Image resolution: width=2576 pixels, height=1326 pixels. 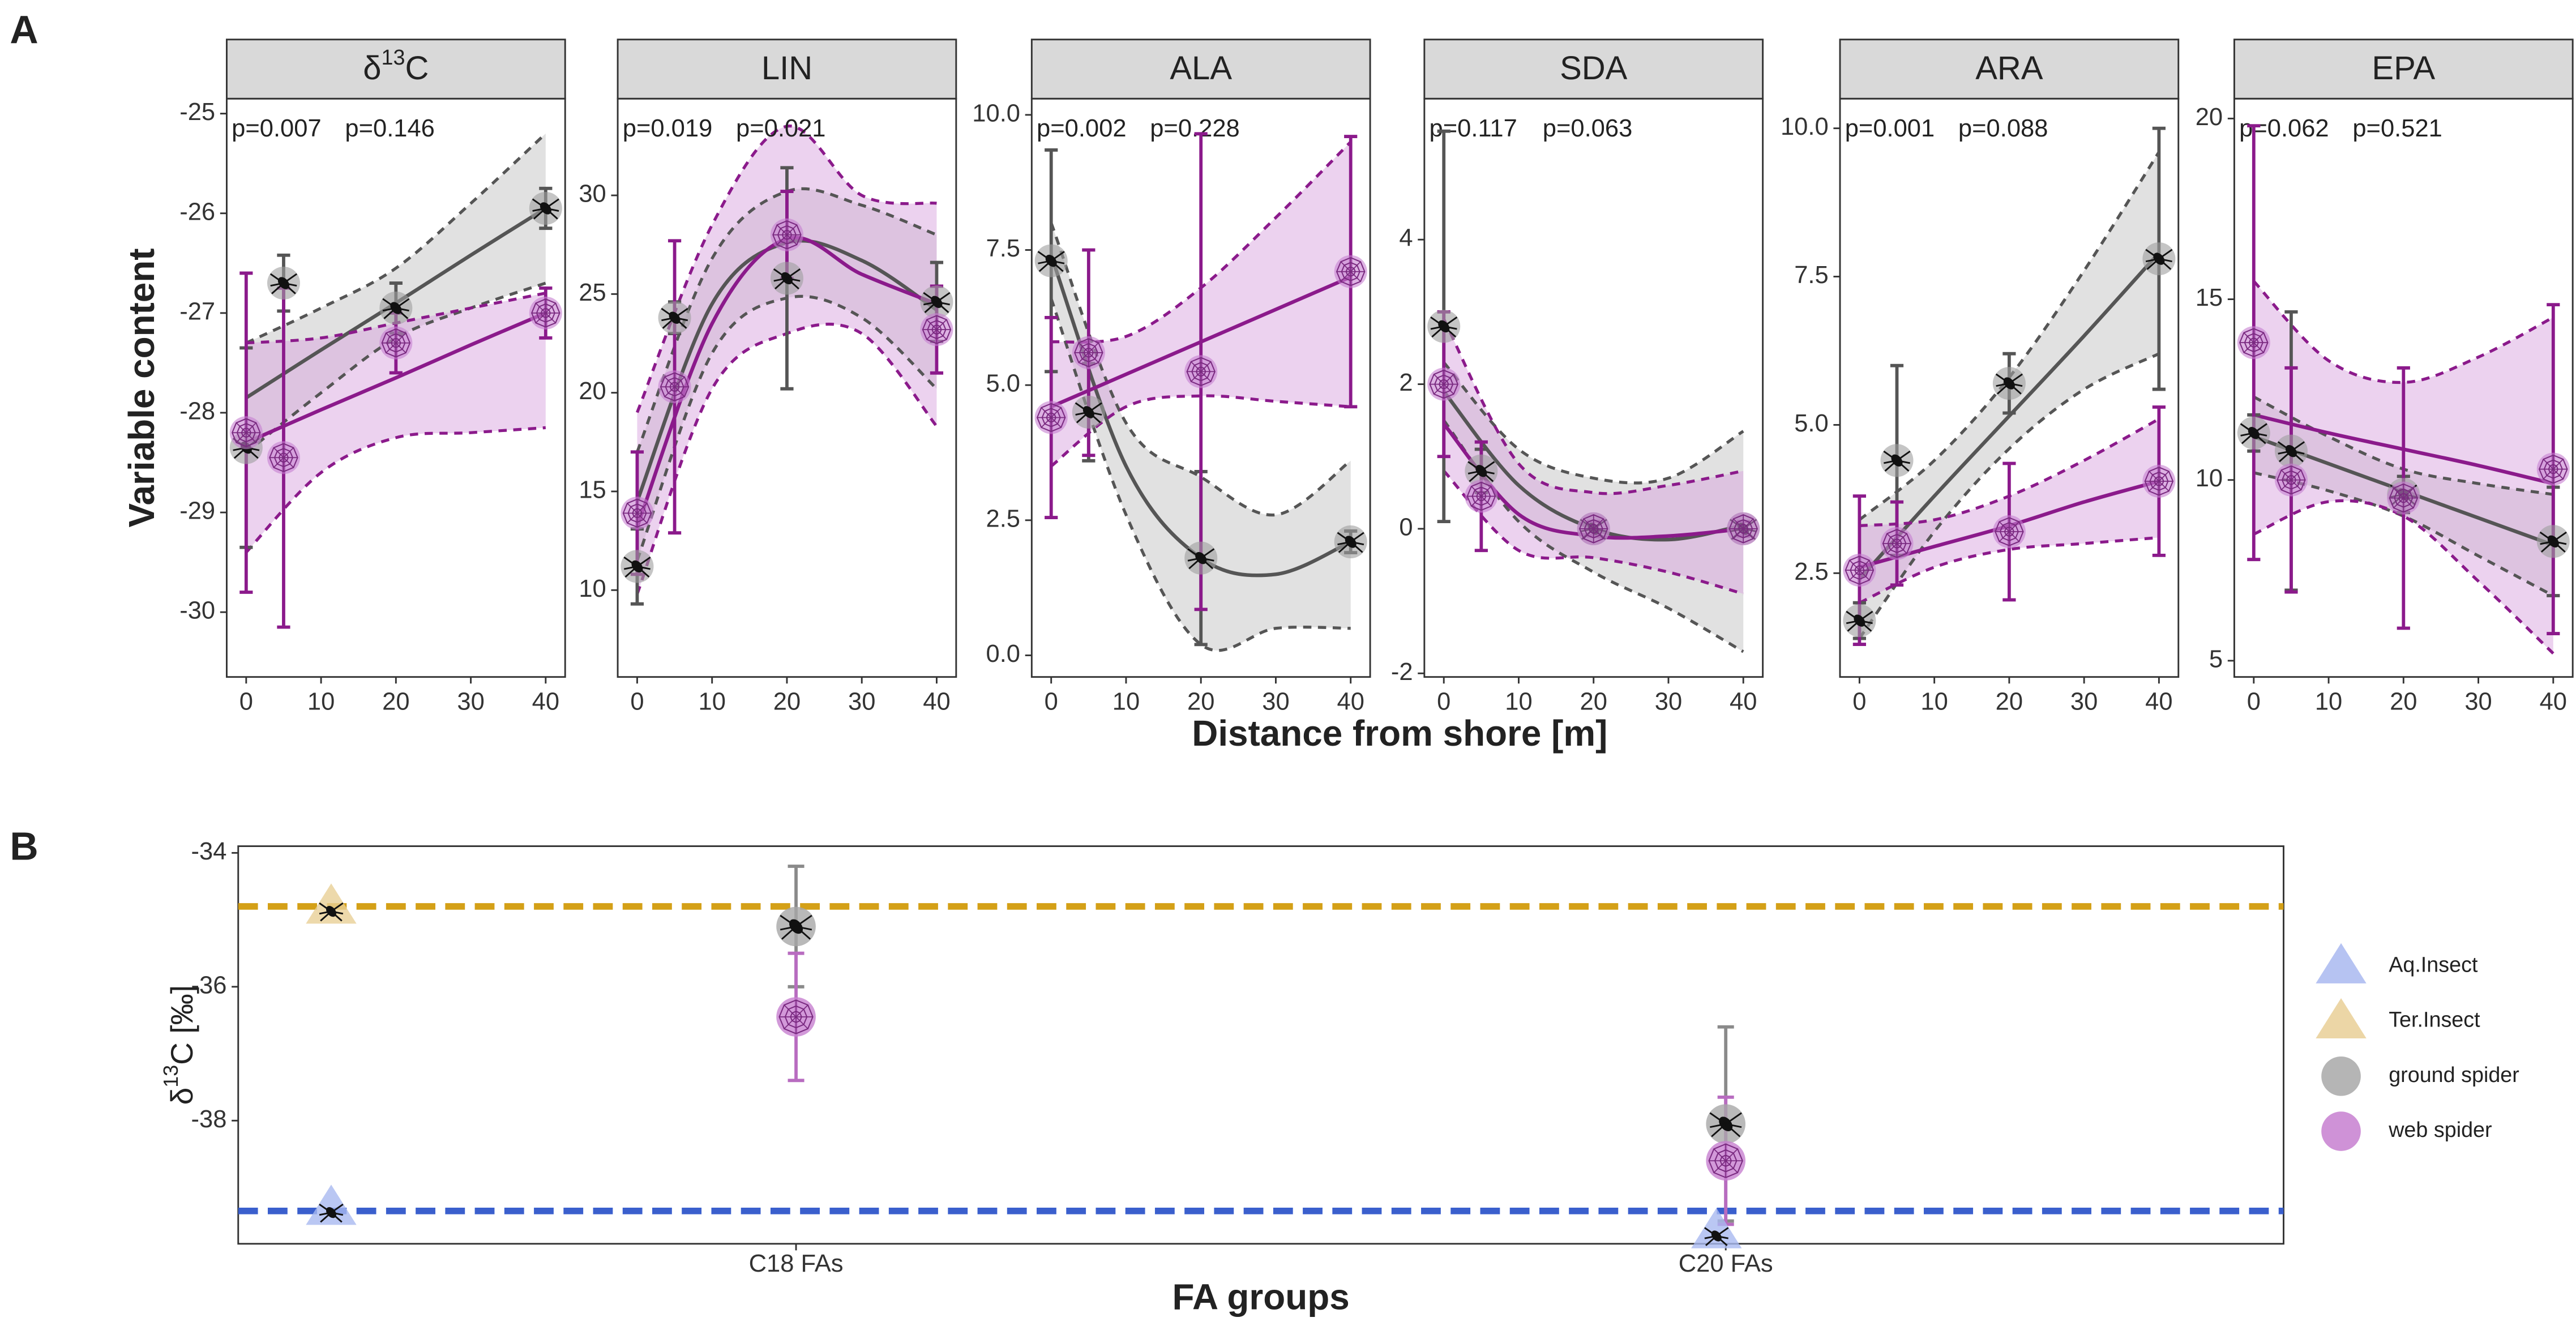 I want to click on y-tick-label: -28, so click(x=197, y=411).